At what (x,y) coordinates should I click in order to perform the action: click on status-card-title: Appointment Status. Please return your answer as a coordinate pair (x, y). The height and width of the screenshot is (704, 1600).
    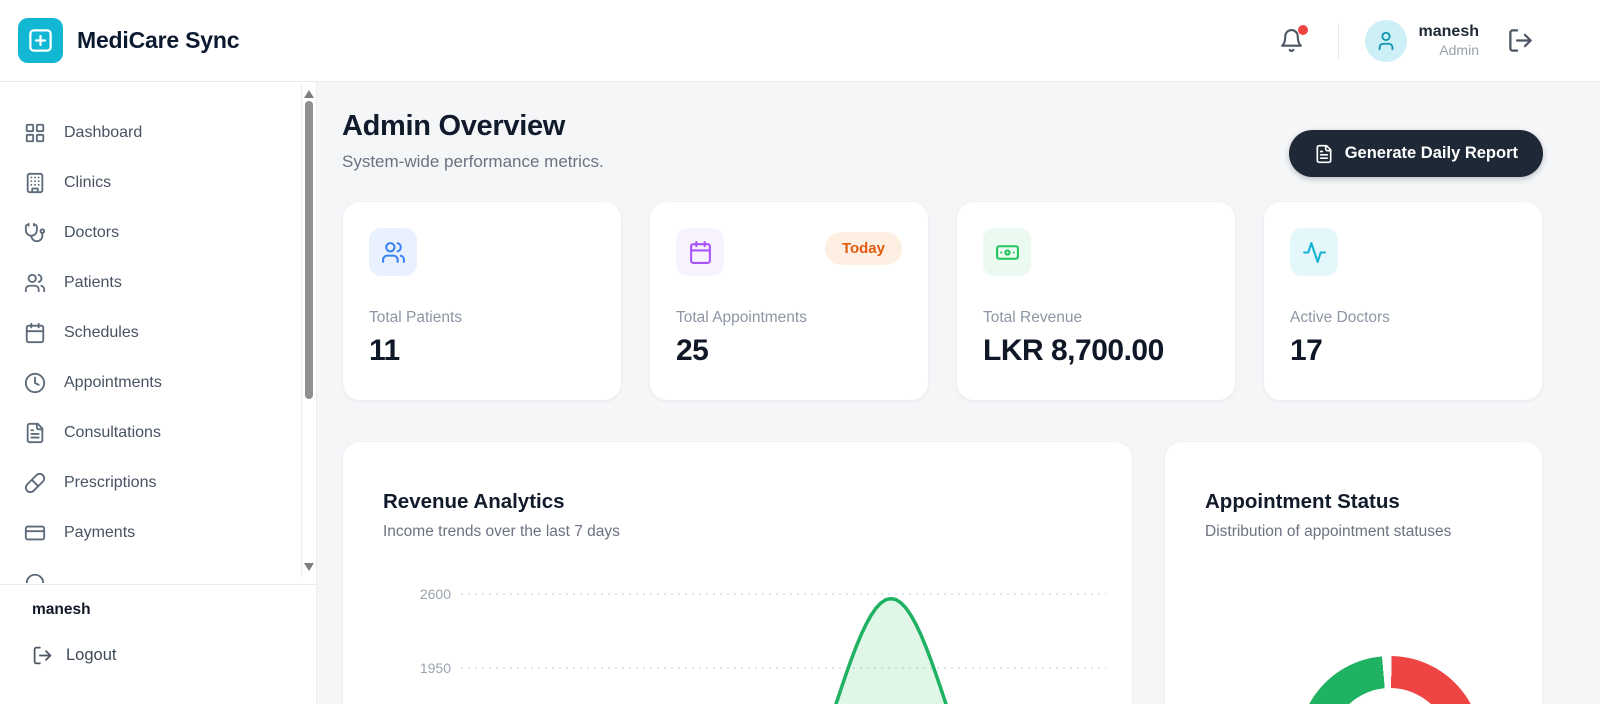
    Looking at the image, I should click on (1302, 501).